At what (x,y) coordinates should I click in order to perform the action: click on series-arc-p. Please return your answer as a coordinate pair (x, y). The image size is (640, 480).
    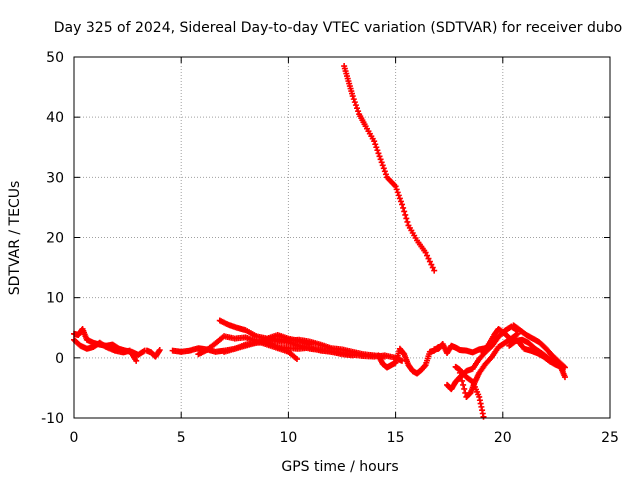
    Looking at the image, I should click on (539, 346).